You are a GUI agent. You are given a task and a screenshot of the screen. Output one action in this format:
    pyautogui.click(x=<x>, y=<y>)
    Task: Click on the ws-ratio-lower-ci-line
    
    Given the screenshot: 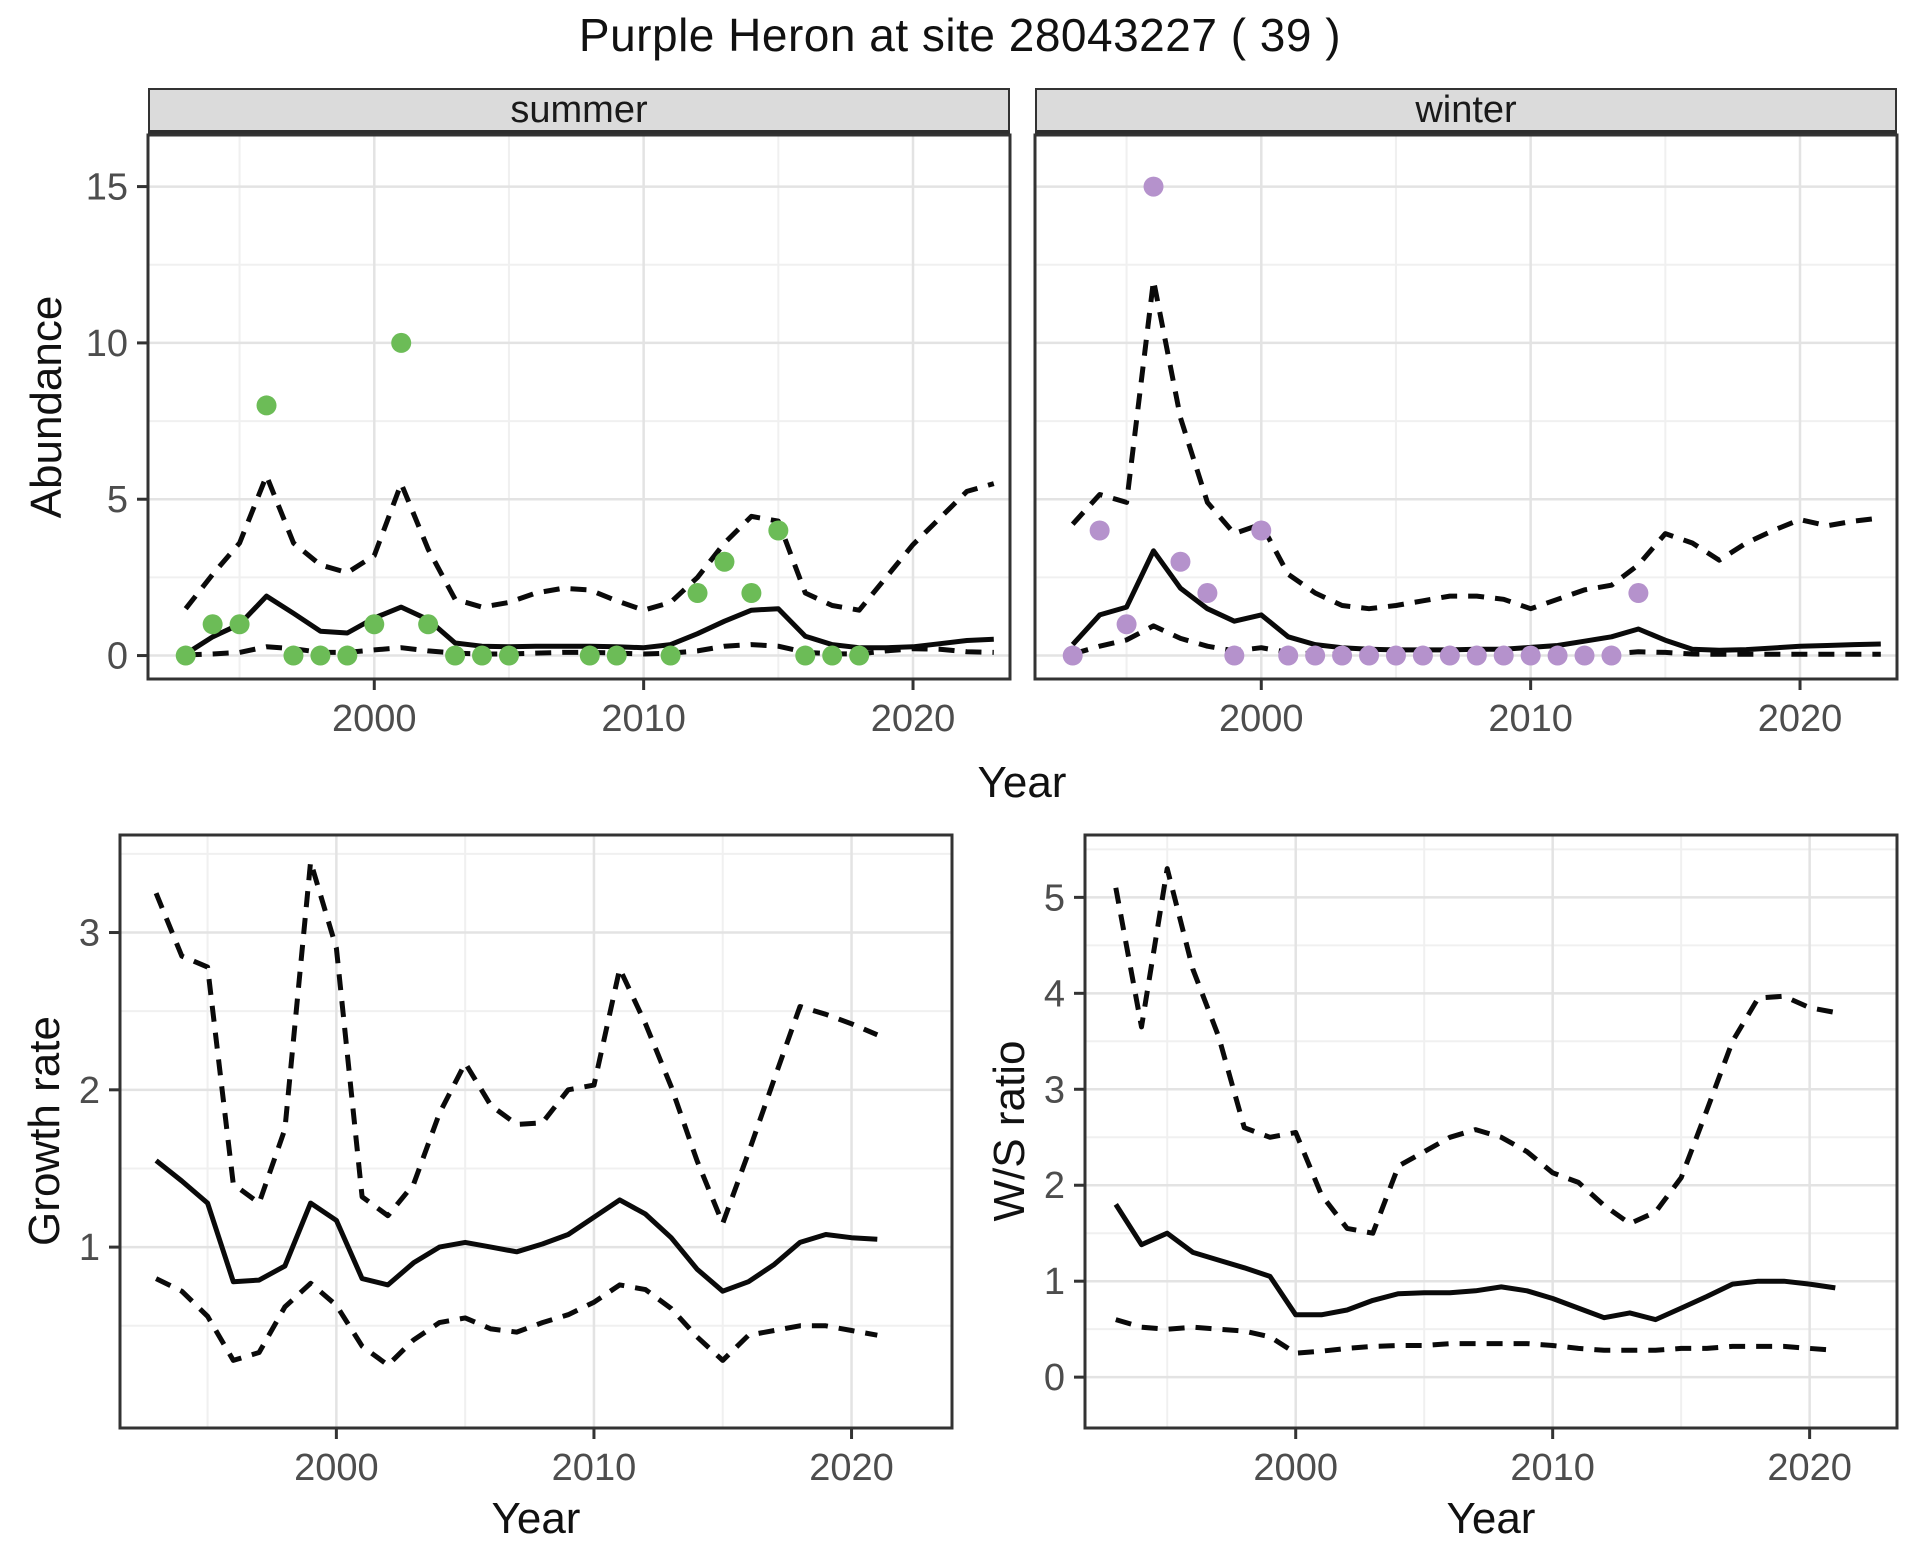 What is the action you would take?
    pyautogui.click(x=1475, y=1336)
    